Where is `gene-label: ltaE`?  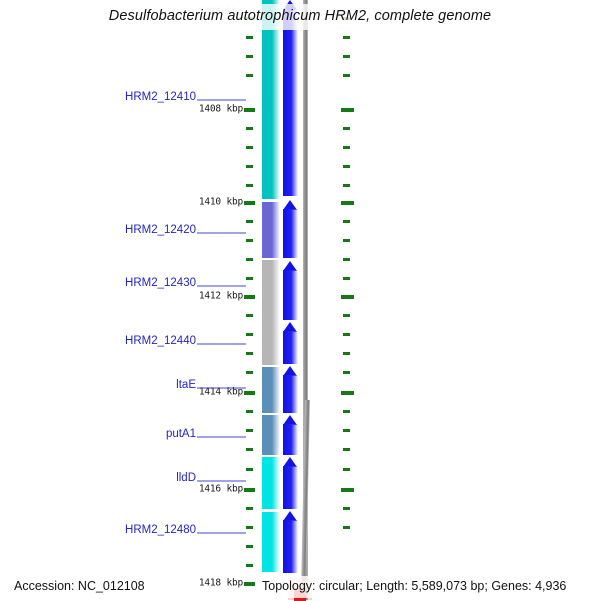
gene-label: ltaE is located at coordinates (186, 385).